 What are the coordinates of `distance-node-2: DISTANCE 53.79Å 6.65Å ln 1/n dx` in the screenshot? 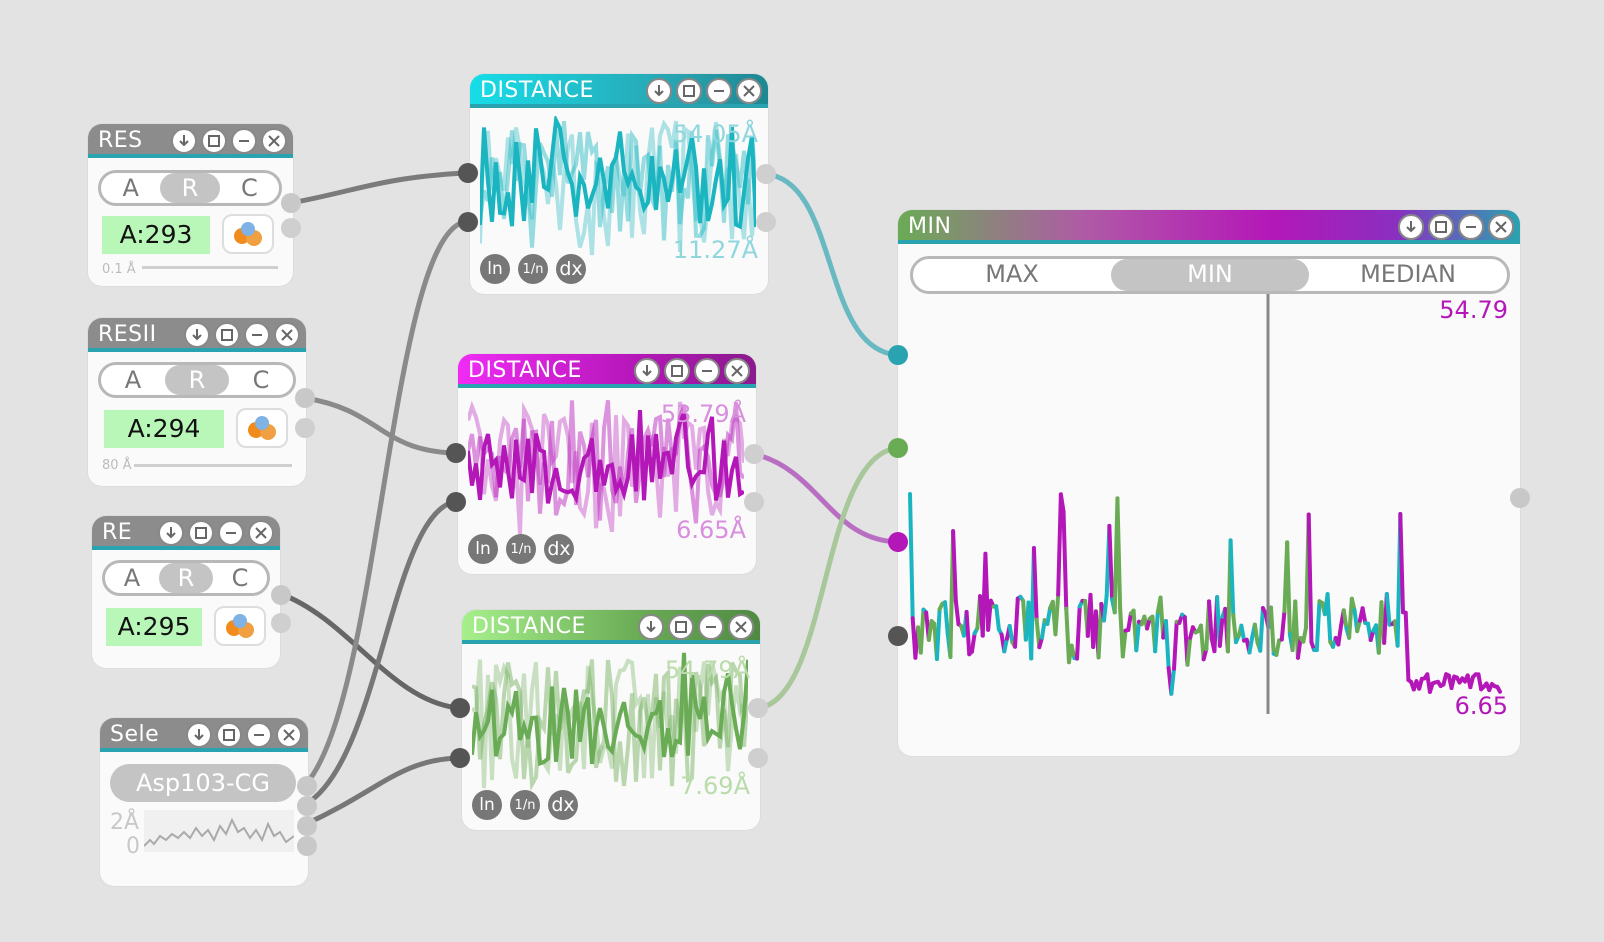 It's located at (607, 464).